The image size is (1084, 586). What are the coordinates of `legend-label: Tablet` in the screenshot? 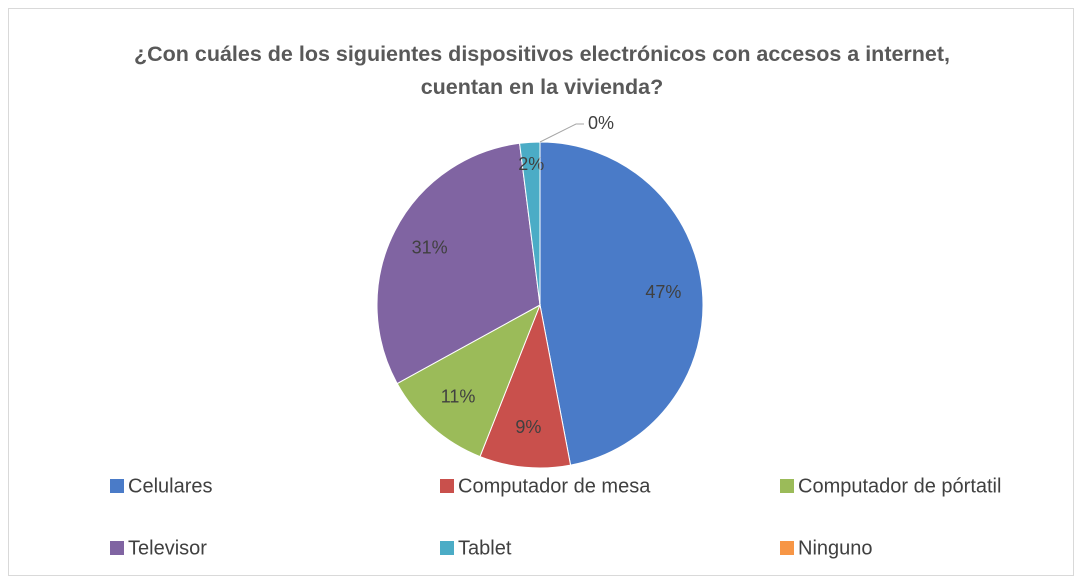 It's located at (485, 548).